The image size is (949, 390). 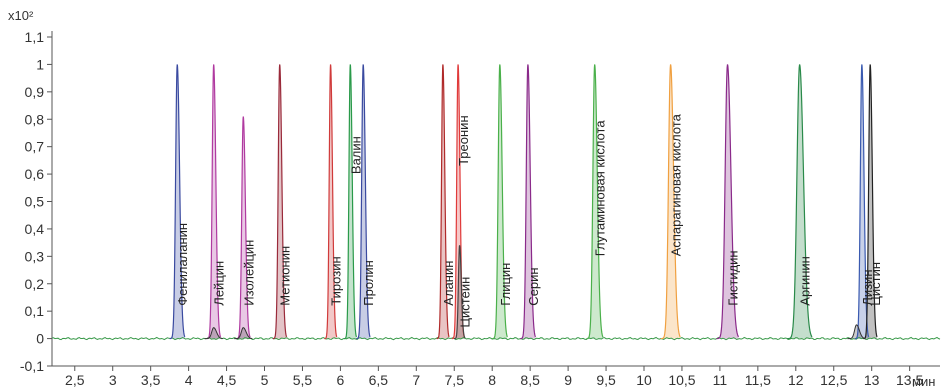 What do you see at coordinates (872, 380) in the screenshot?
I see `x-tick-label: 13` at bounding box center [872, 380].